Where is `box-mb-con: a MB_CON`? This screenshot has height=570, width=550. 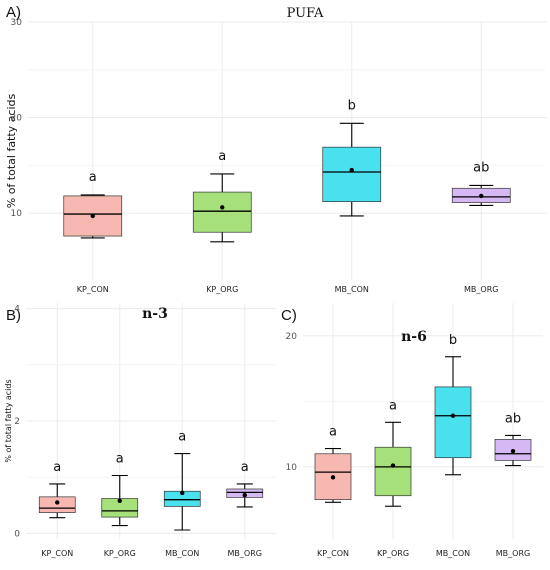 box-mb-con: a MB_CON is located at coordinates (182, 494).